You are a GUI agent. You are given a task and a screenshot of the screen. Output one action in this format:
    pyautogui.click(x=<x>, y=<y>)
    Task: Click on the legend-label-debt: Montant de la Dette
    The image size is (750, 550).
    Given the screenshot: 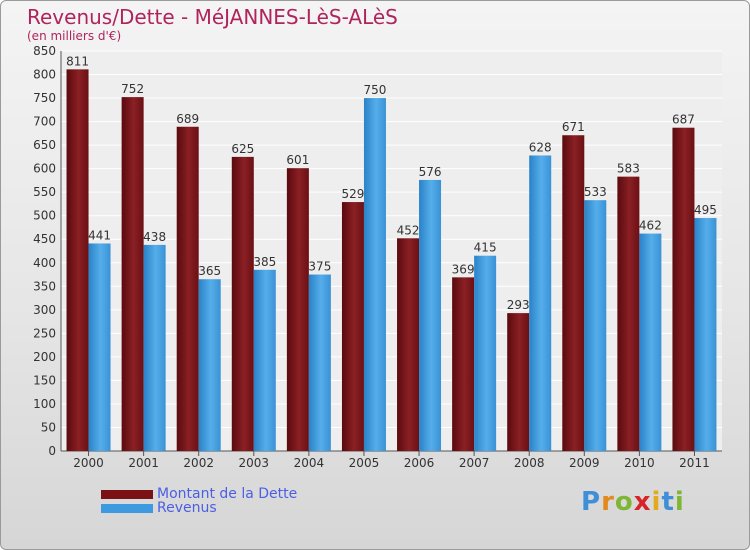 What is the action you would take?
    pyautogui.click(x=227, y=494)
    